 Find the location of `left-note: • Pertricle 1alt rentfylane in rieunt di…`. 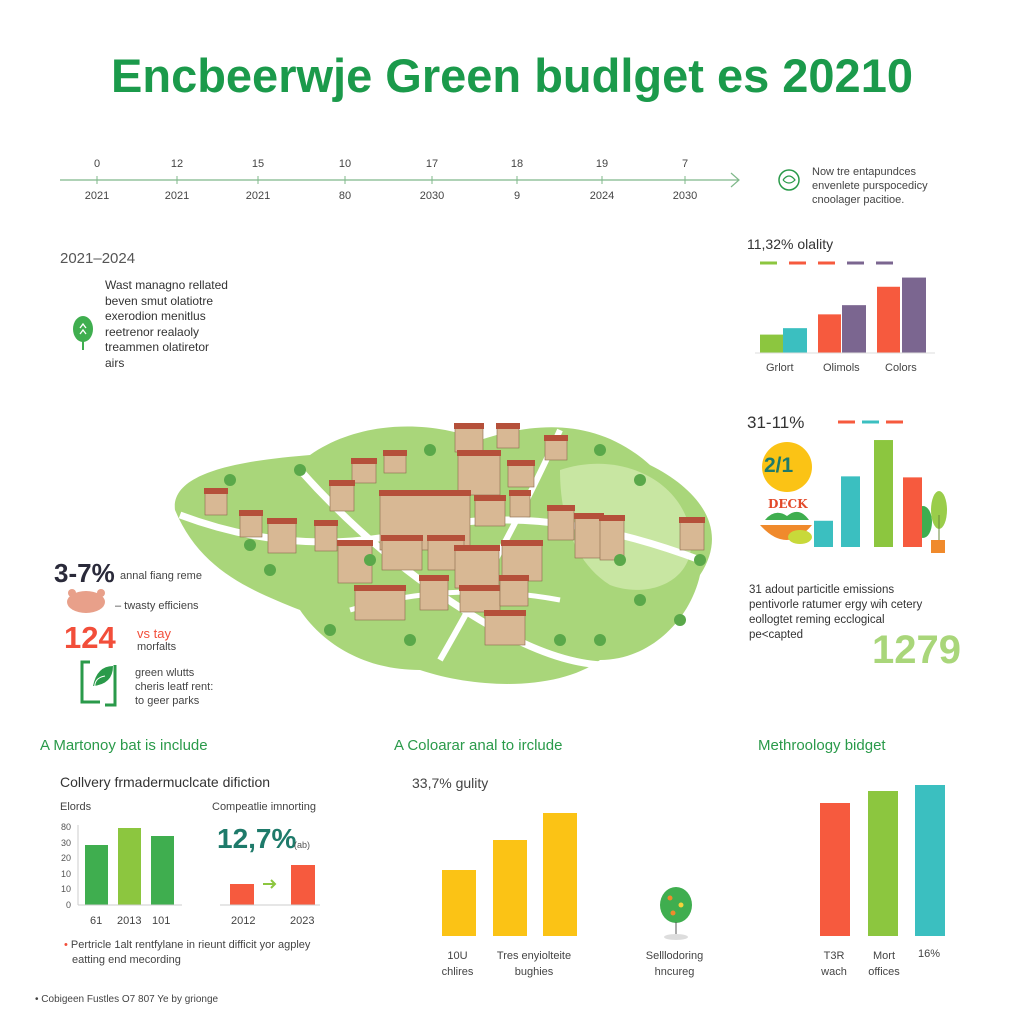

left-note: • Pertricle 1alt rentfylane in rieunt di… is located at coordinates (187, 953).